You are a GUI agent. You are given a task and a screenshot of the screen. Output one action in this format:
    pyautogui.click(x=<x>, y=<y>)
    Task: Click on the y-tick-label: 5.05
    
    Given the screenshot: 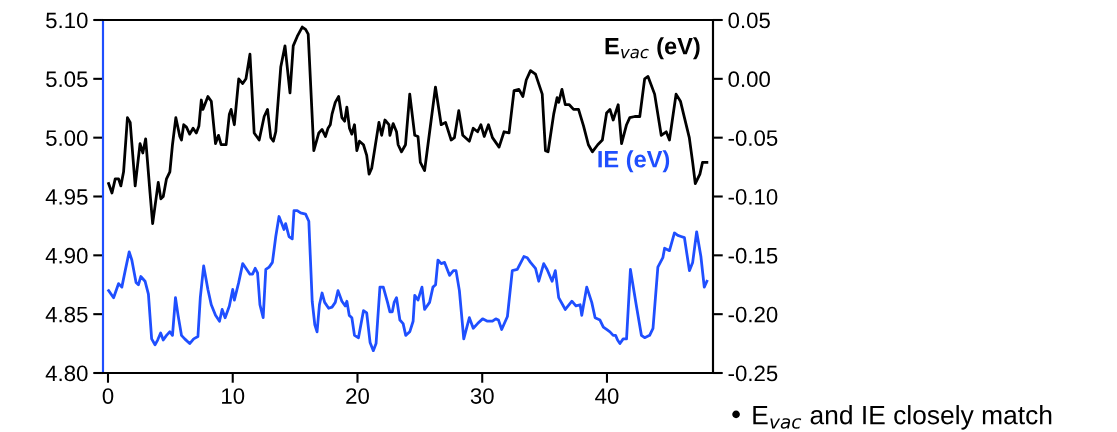 What is the action you would take?
    pyautogui.click(x=67, y=79)
    